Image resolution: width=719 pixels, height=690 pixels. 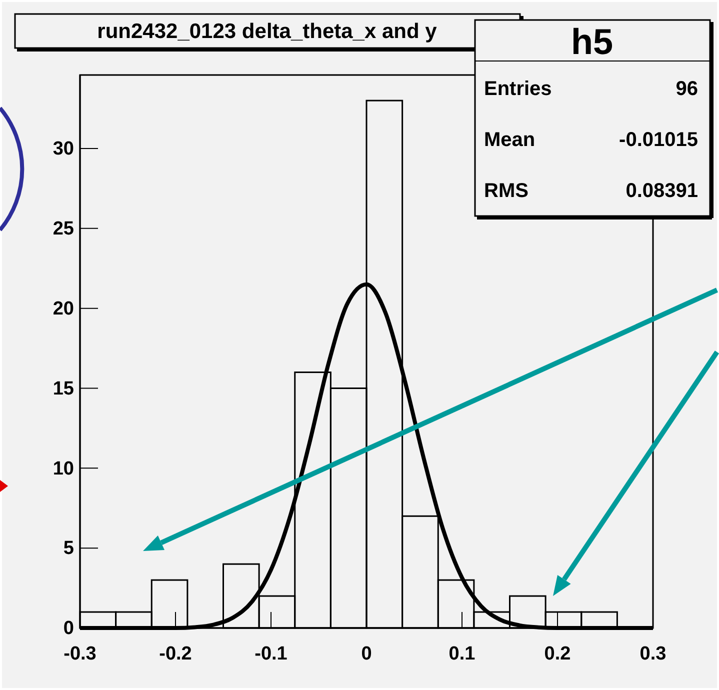 I want to click on chart-title: run2432_0123 delta_theta_x and y, so click(x=267, y=31).